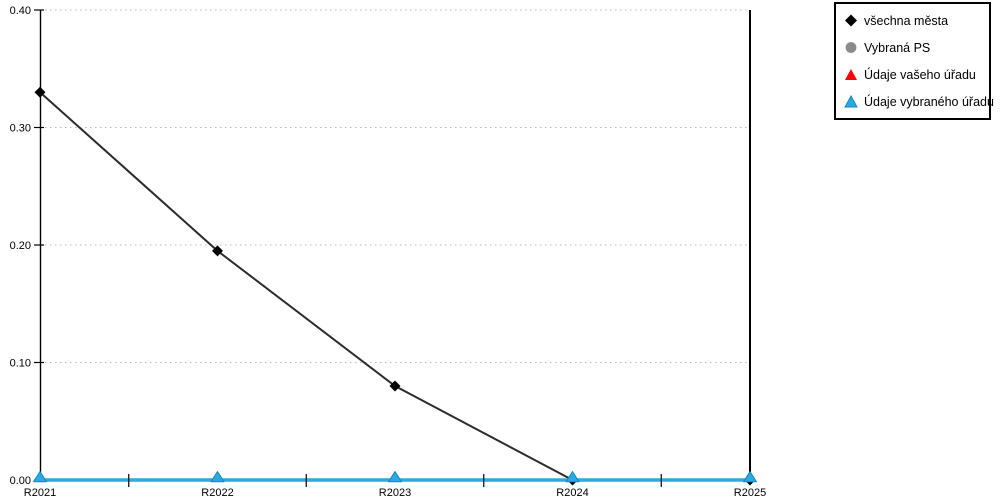 This screenshot has width=1000, height=500. I want to click on diamond-marker-icon, so click(851, 20).